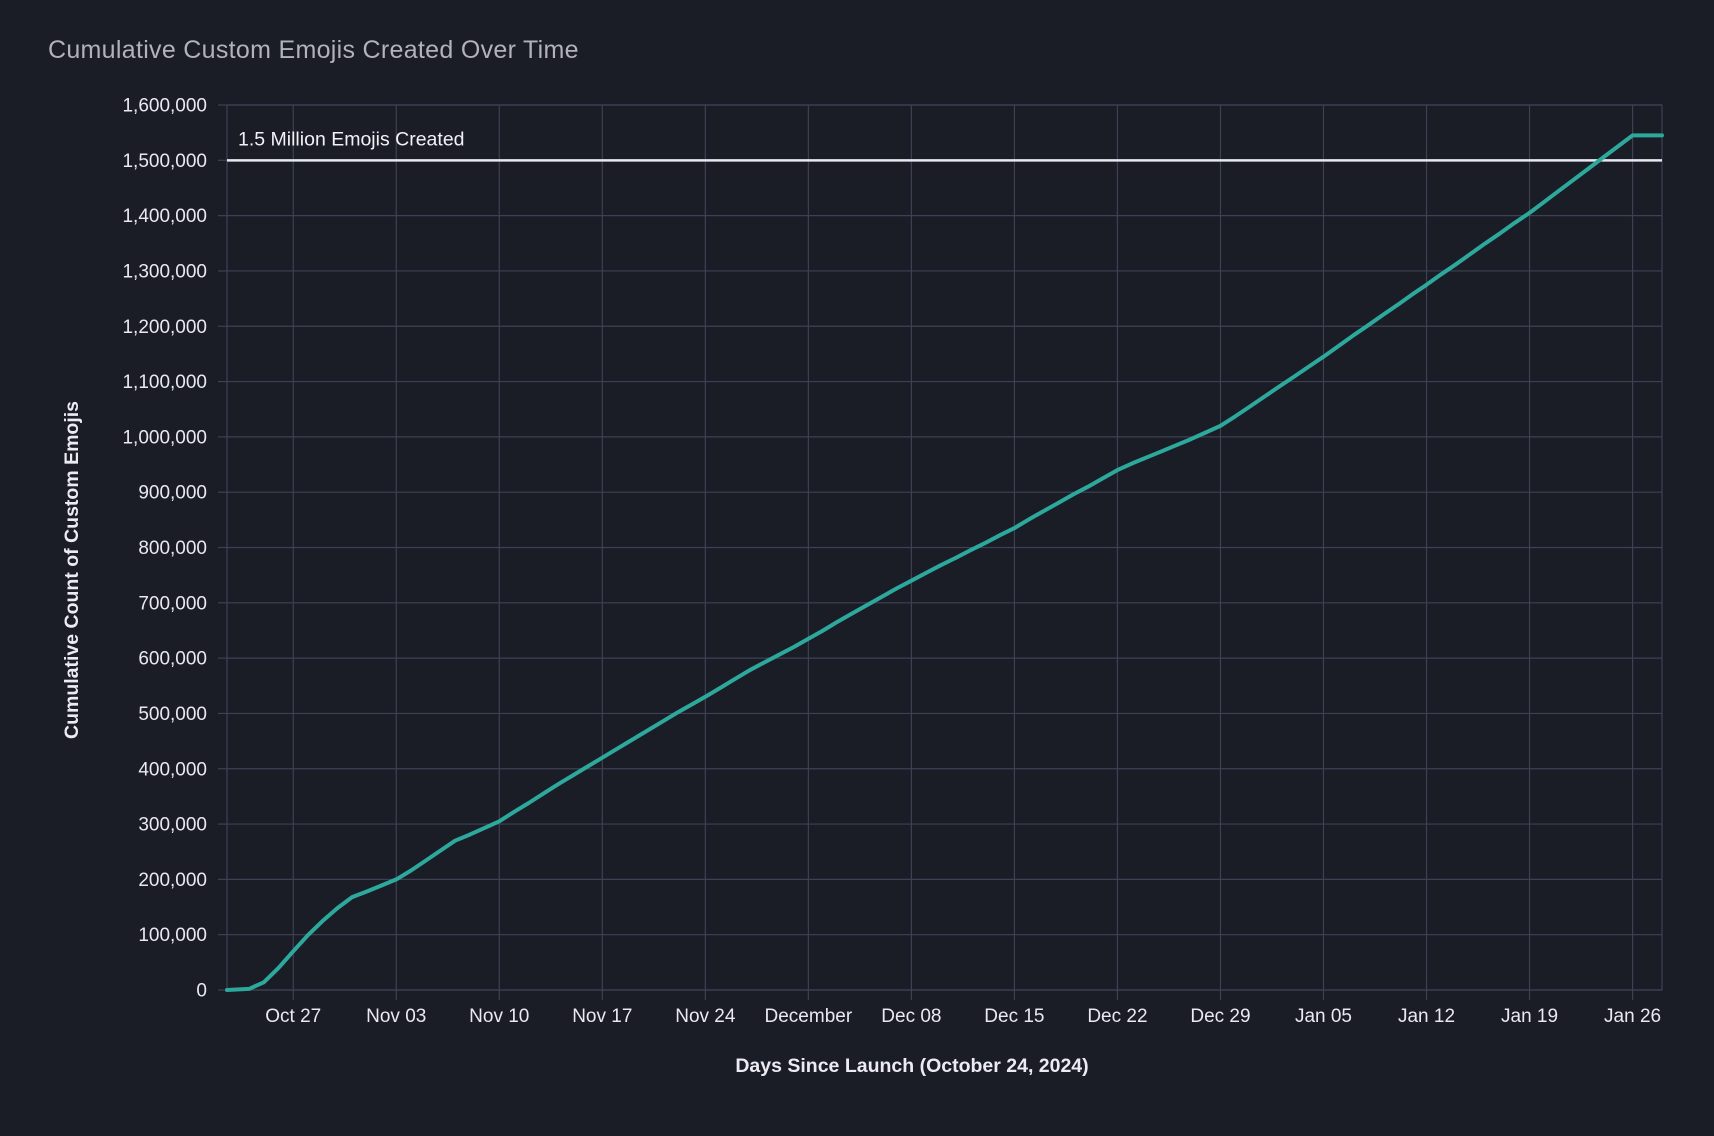 The width and height of the screenshot is (1714, 1136). Describe the element at coordinates (164, 216) in the screenshot. I see `y-tick-label: 1,400,000` at that location.